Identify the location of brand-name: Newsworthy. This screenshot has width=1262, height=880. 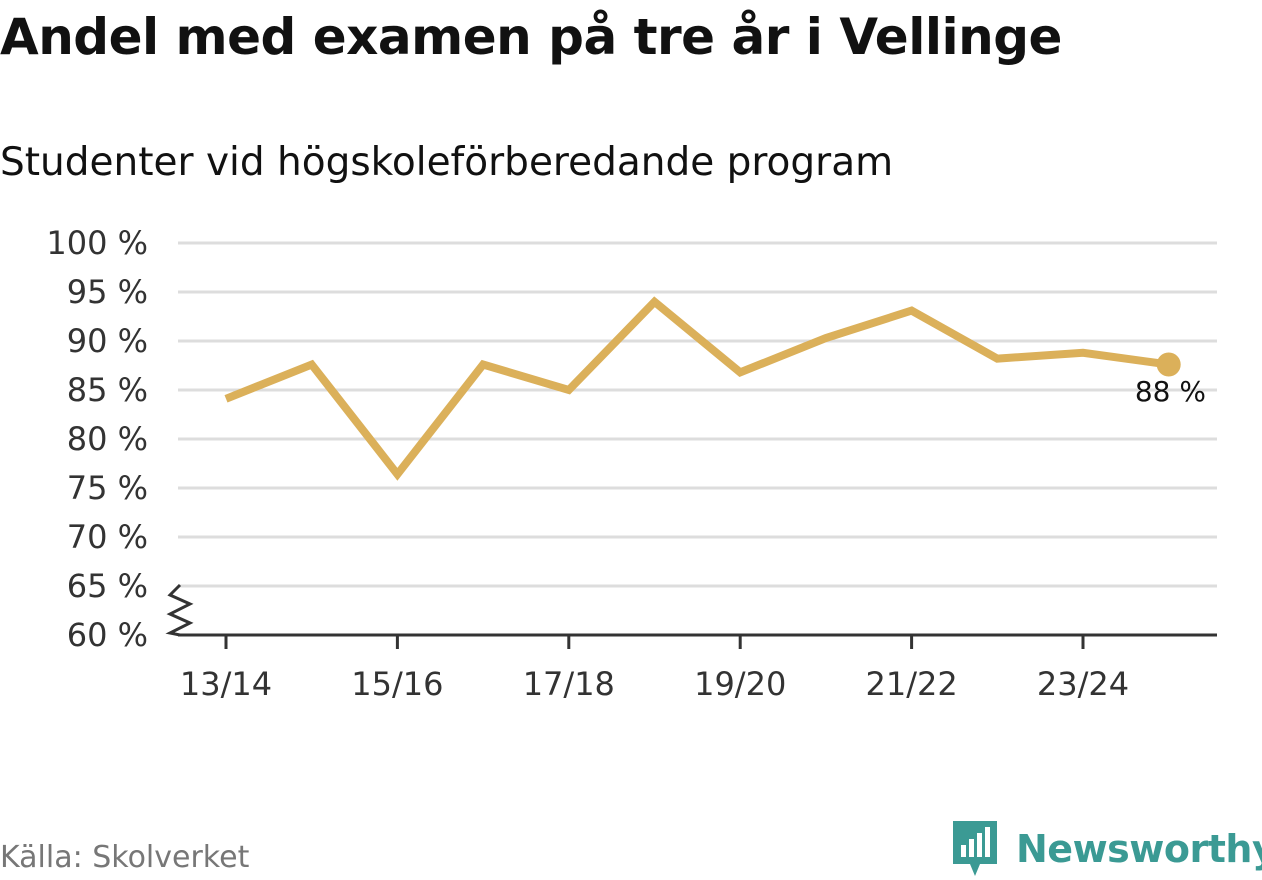
(1139, 849).